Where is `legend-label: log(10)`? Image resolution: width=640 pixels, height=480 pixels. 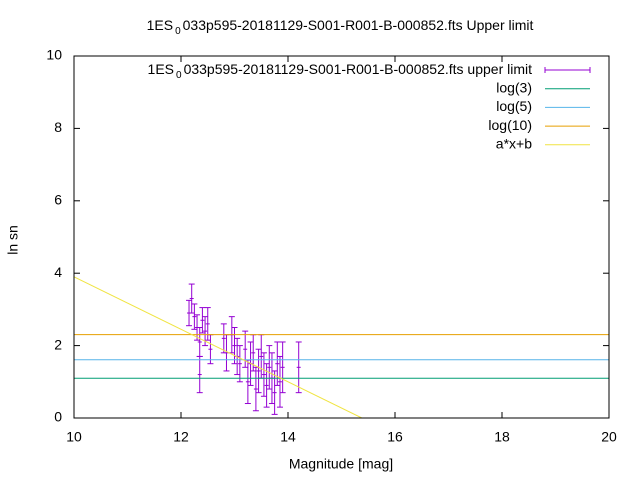 legend-label: log(10) is located at coordinates (510, 125).